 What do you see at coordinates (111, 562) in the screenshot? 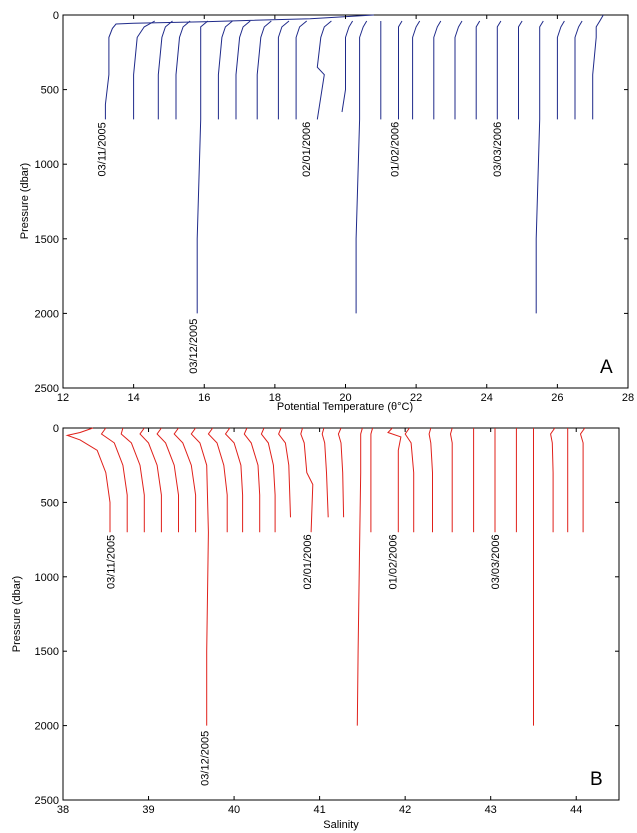
I see `panel-b-date-label: 03/11/2005` at bounding box center [111, 562].